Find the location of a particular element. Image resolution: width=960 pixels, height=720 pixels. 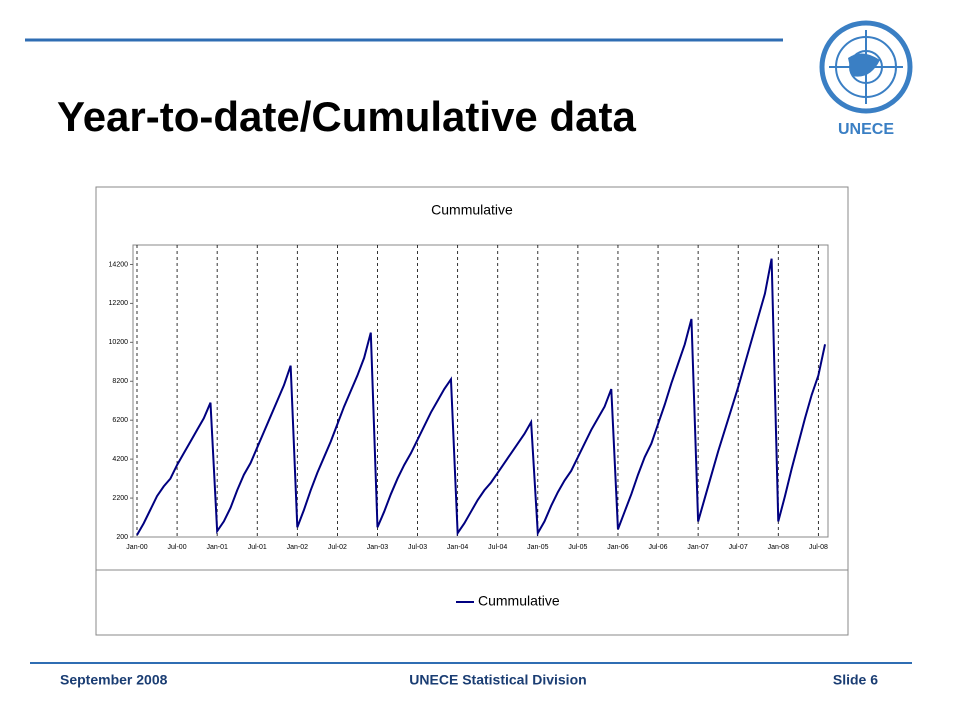

un-logo: UNECE is located at coordinates (866, 79).